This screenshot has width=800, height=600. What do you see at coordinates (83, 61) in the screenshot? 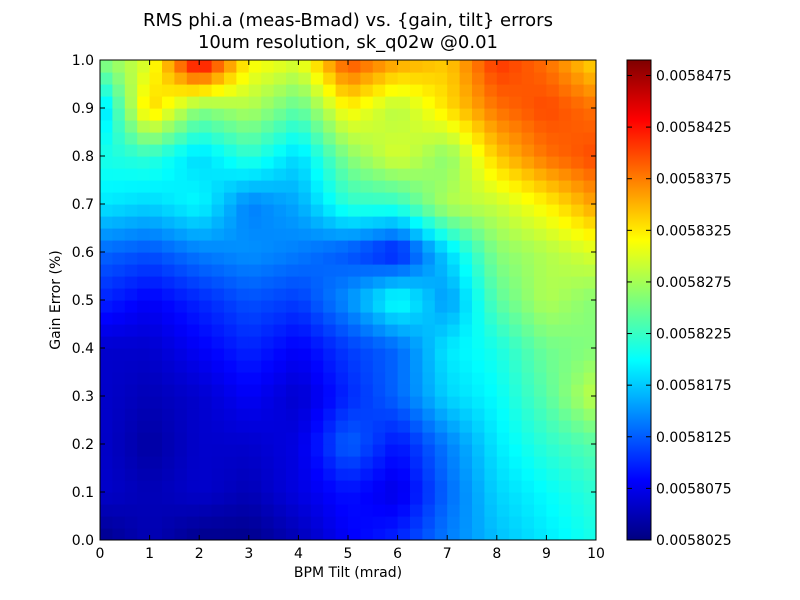
I see `y-tick-label: 1.0` at bounding box center [83, 61].